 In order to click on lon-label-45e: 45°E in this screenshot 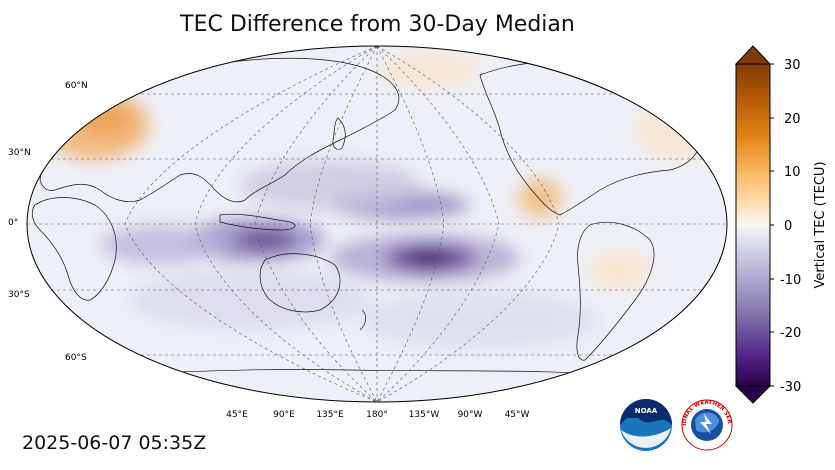, I will do `click(237, 415)`.